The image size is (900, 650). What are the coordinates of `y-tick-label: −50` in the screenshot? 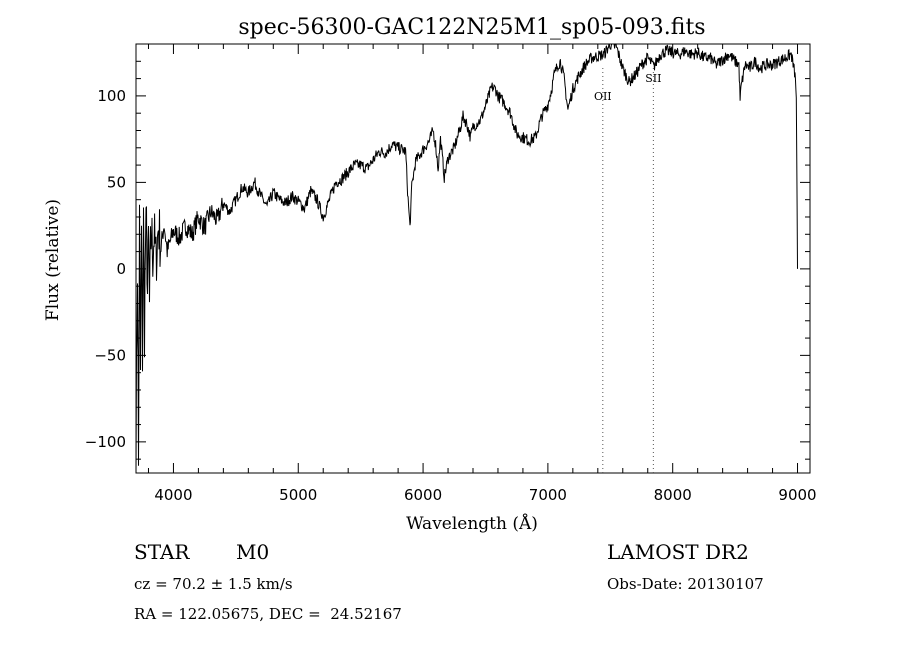 It's located at (110, 355).